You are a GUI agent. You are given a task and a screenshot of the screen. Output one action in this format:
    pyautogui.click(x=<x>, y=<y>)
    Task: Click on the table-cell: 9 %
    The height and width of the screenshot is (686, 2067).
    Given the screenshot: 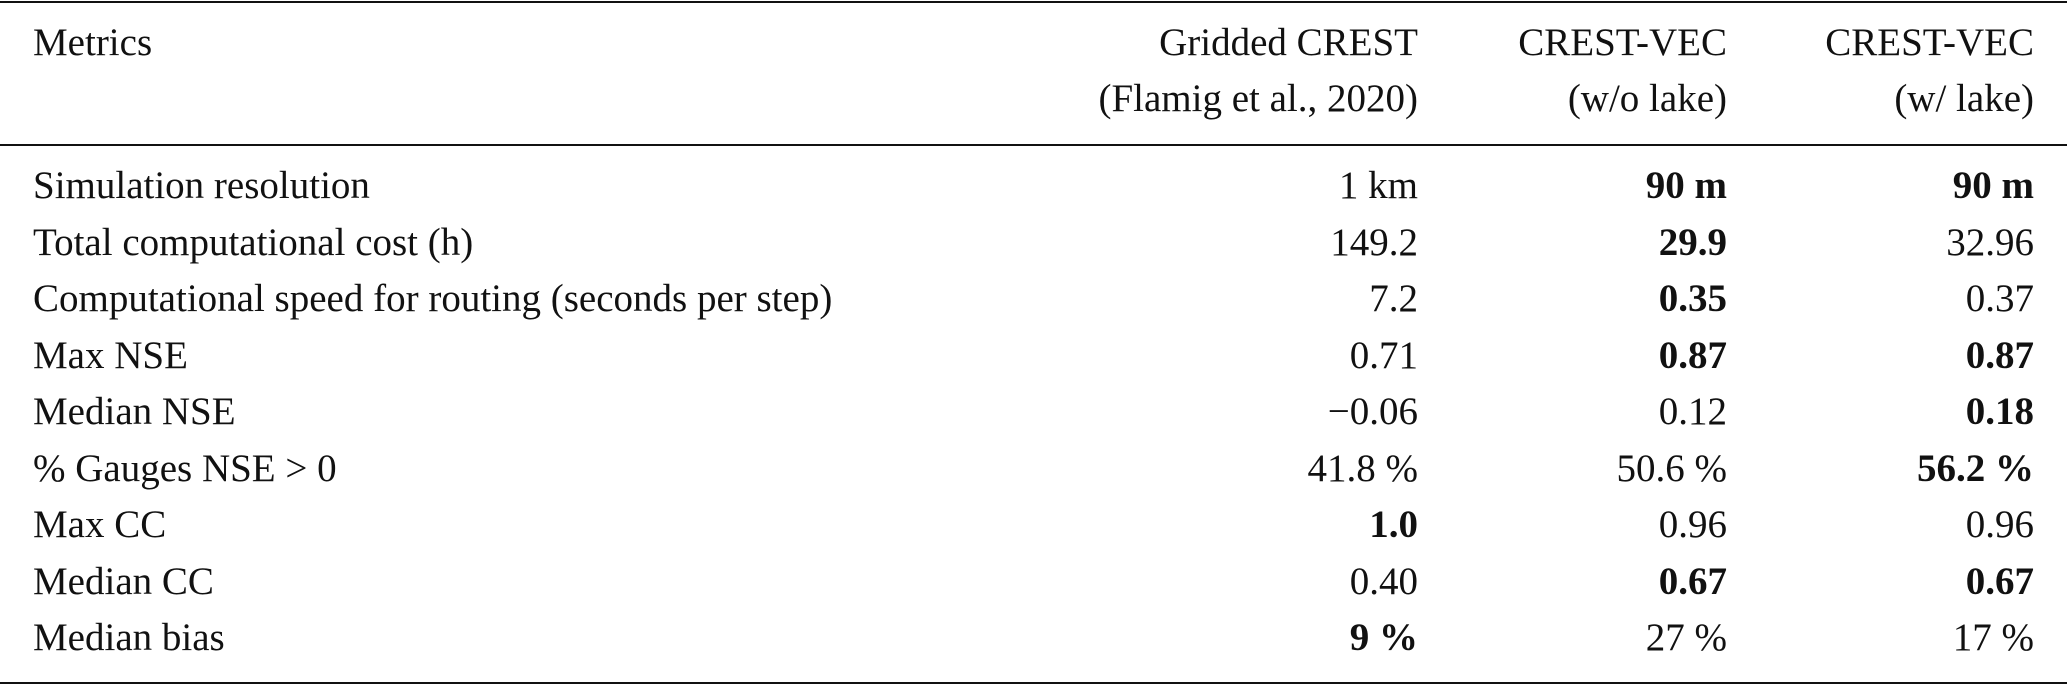 What is the action you would take?
    pyautogui.click(x=1383, y=637)
    